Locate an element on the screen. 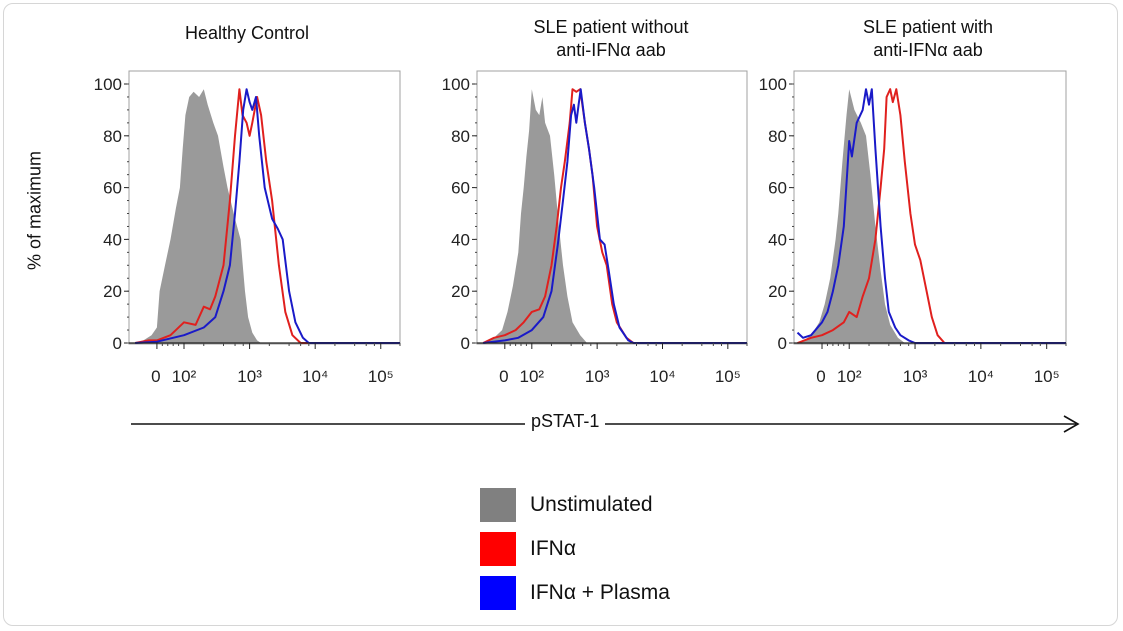 The width and height of the screenshot is (1123, 631). legend-item-ifna: IFNα is located at coordinates (528, 549).